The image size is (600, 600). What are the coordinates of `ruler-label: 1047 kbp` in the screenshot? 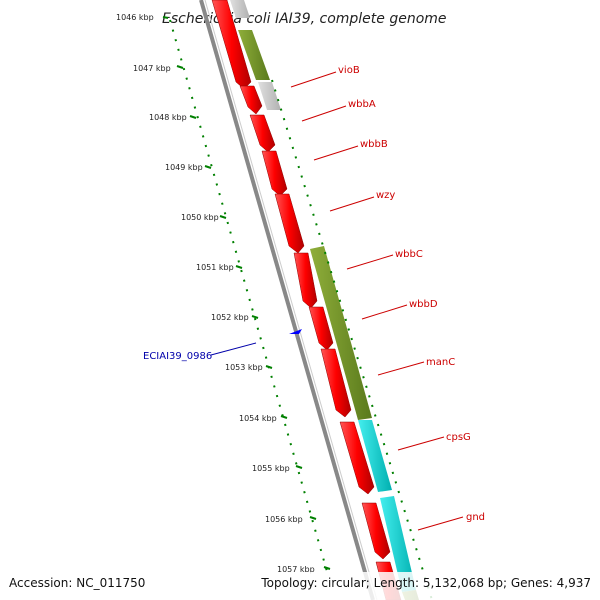 It's located at (152, 68).